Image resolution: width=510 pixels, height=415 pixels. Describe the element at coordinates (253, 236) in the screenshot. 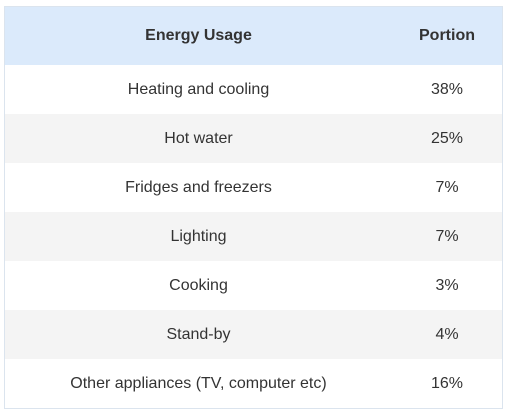

I see `table-row: Lighting 7%` at that location.